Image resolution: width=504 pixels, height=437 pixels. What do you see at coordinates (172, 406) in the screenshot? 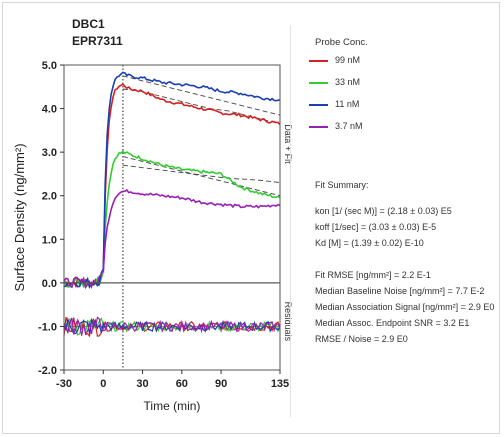
I see `x-axis-title: Time (min)` at bounding box center [172, 406].